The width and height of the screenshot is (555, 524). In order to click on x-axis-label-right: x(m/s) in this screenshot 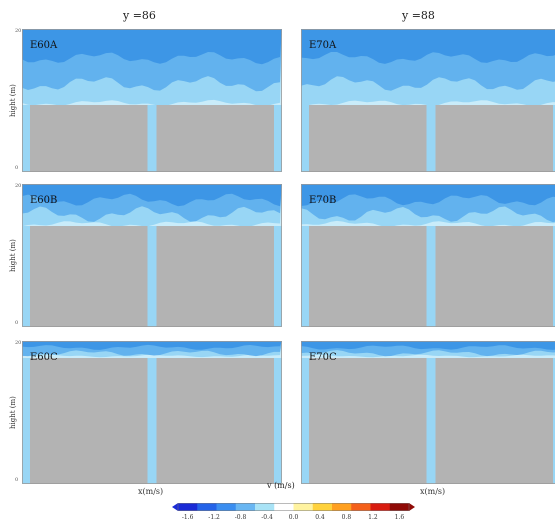, I will do `click(433, 491)`.